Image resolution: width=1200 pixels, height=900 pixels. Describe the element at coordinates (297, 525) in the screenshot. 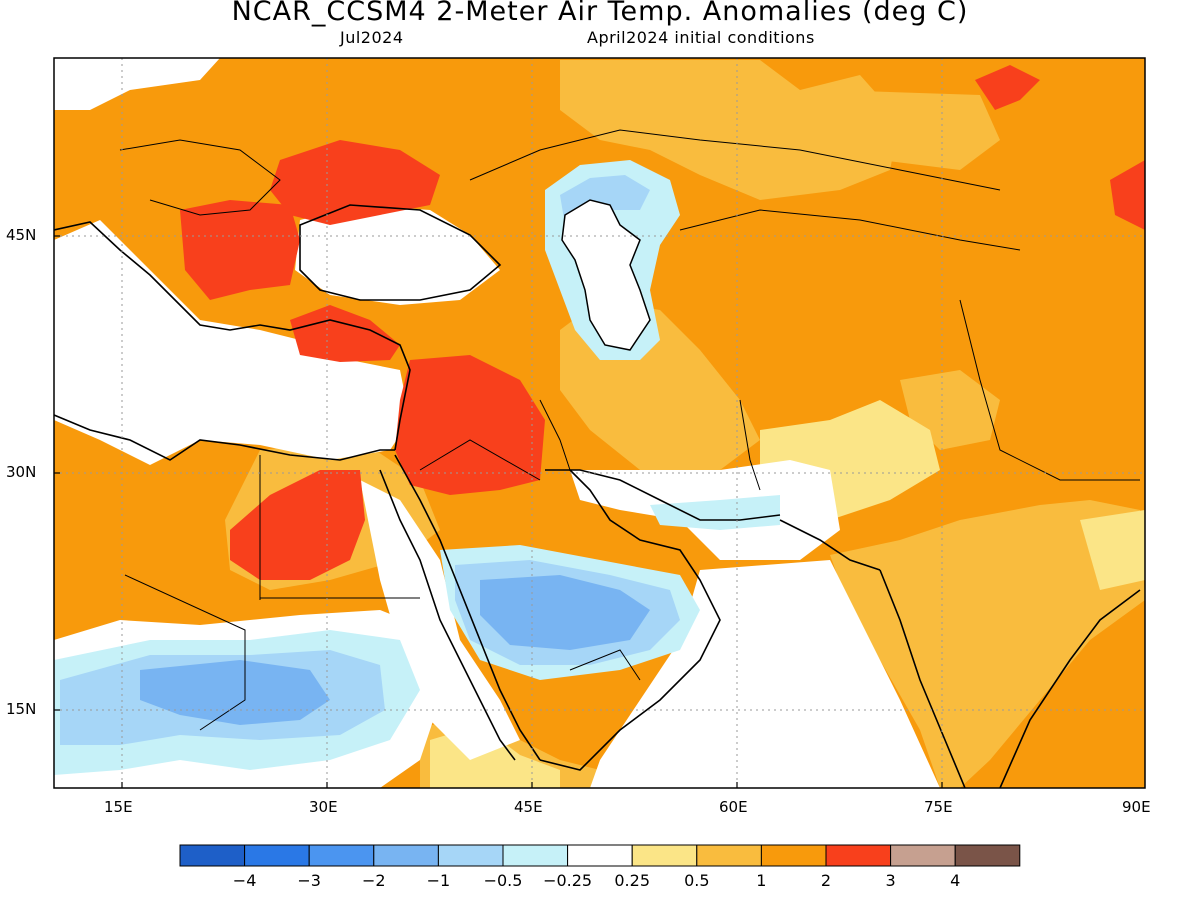

I see `anomaly-2-3-egypt` at that location.